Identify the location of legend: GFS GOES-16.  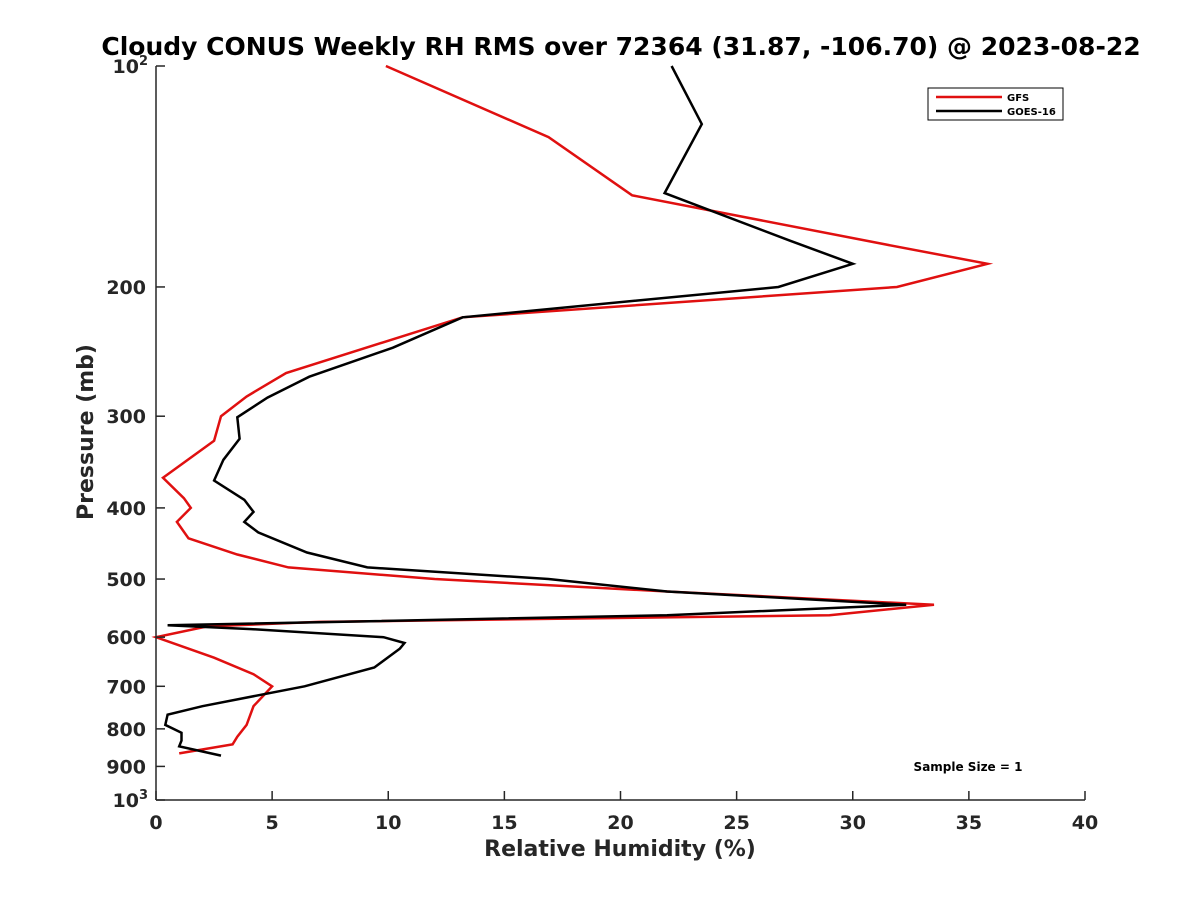
(995, 104).